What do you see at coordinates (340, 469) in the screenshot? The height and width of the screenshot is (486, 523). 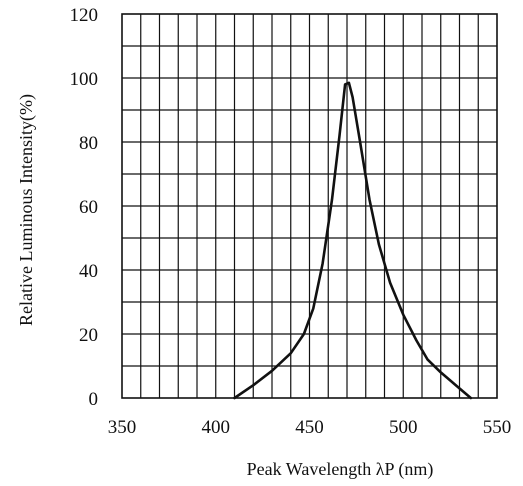 I see `x-axis-label: Peak Wavelength λP (nm)` at bounding box center [340, 469].